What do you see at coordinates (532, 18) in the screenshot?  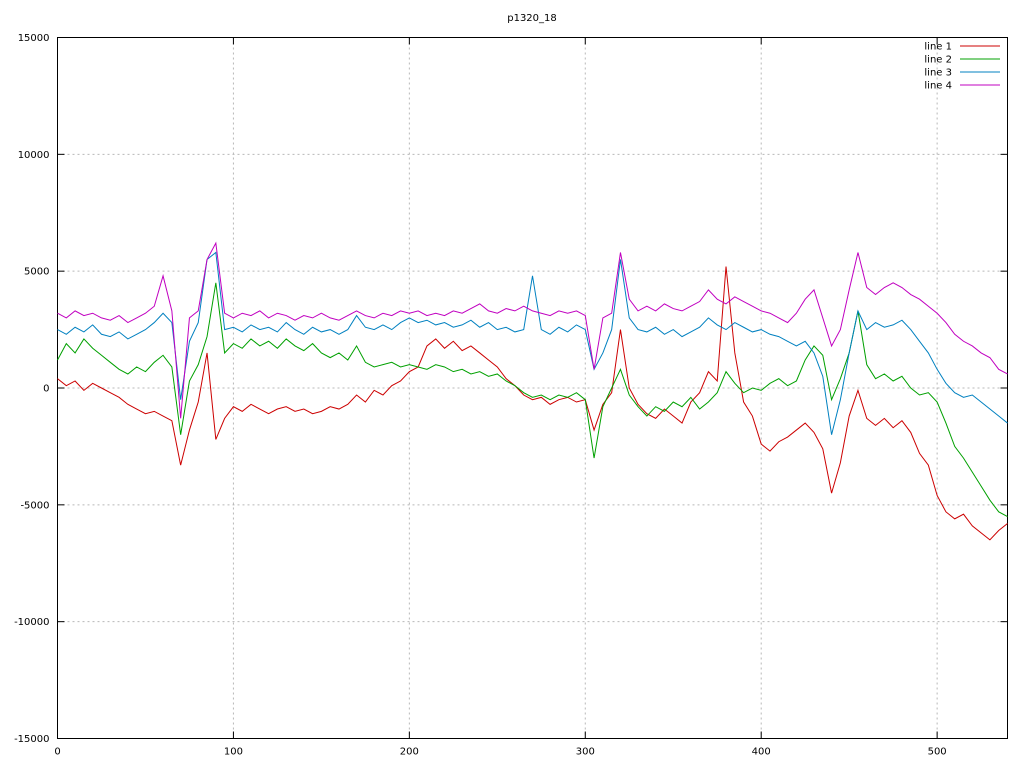 I see `chart-title: p1320_18` at bounding box center [532, 18].